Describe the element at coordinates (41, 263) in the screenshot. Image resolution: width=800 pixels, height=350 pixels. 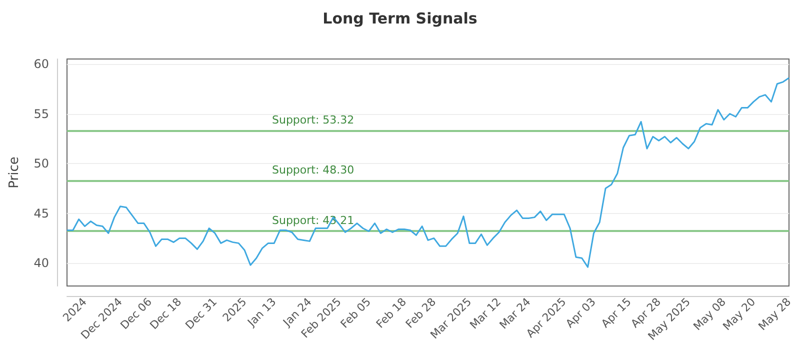
I see `y-tick-label: 40` at that location.